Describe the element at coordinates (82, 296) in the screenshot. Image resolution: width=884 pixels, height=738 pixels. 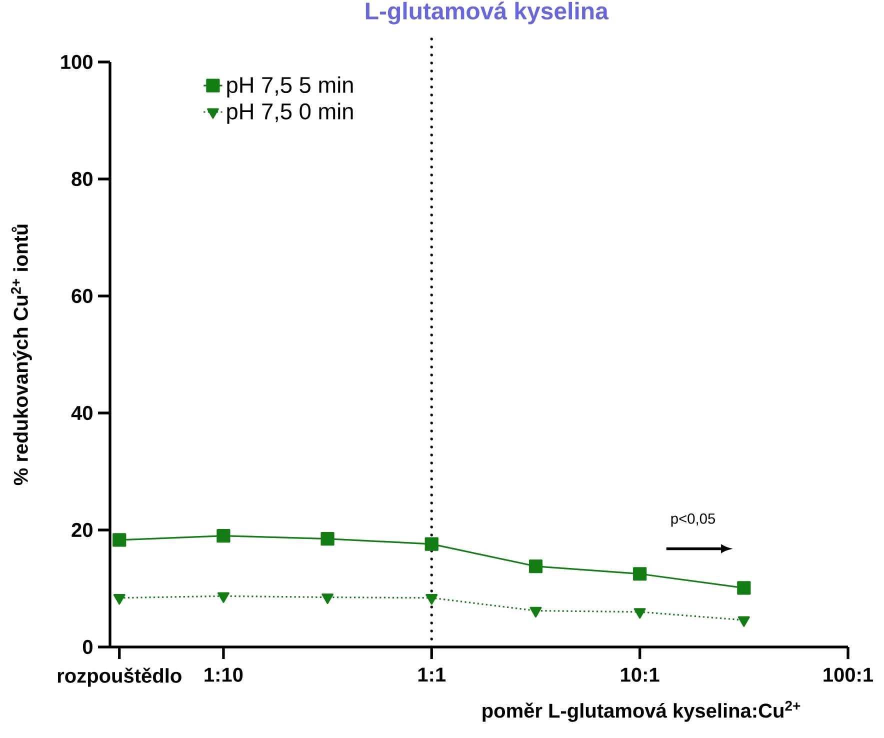
I see `y-tick-label: 60` at that location.